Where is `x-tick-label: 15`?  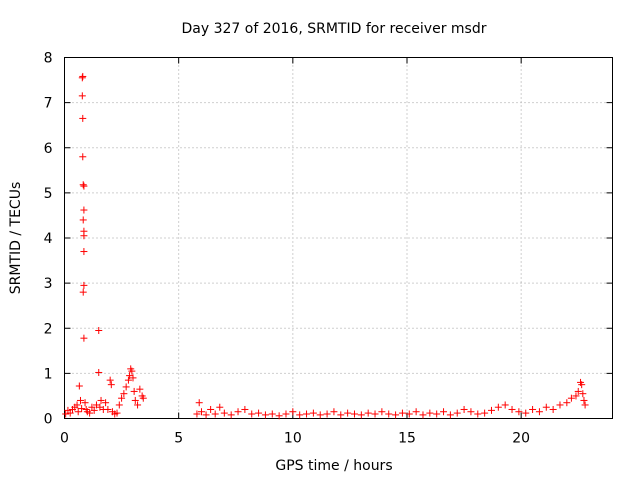 x-tick-label: 15 is located at coordinates (407, 439).